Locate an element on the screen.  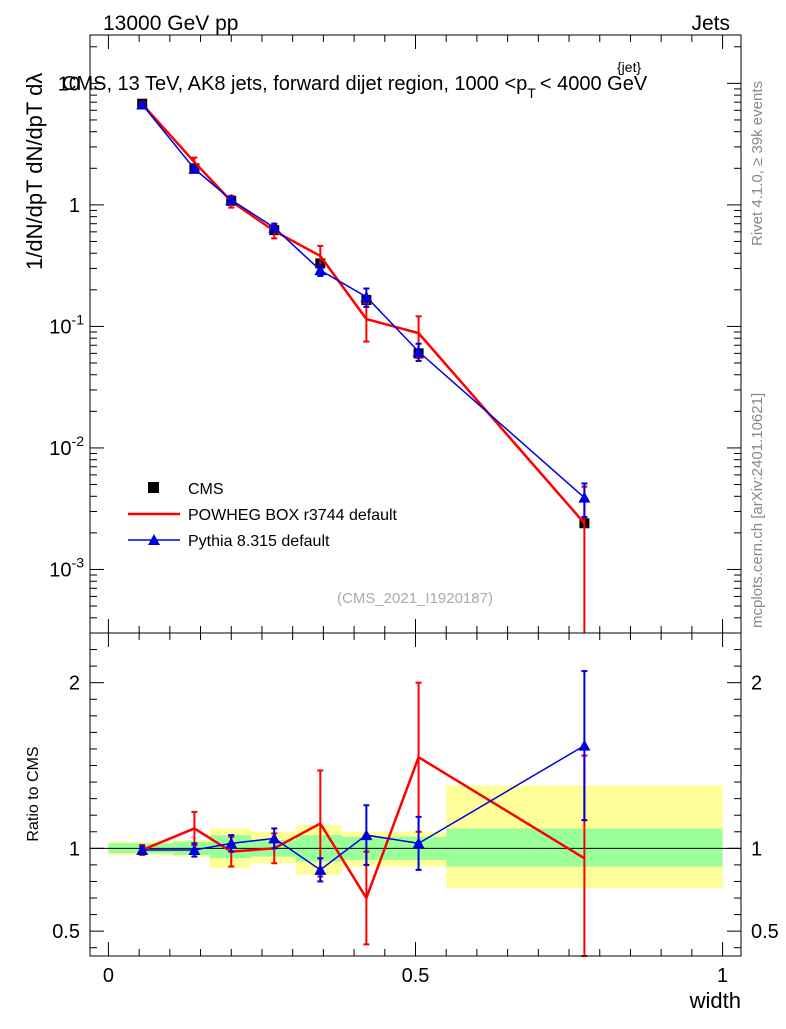
y-tick-label: 1 is located at coordinates (74, 206).